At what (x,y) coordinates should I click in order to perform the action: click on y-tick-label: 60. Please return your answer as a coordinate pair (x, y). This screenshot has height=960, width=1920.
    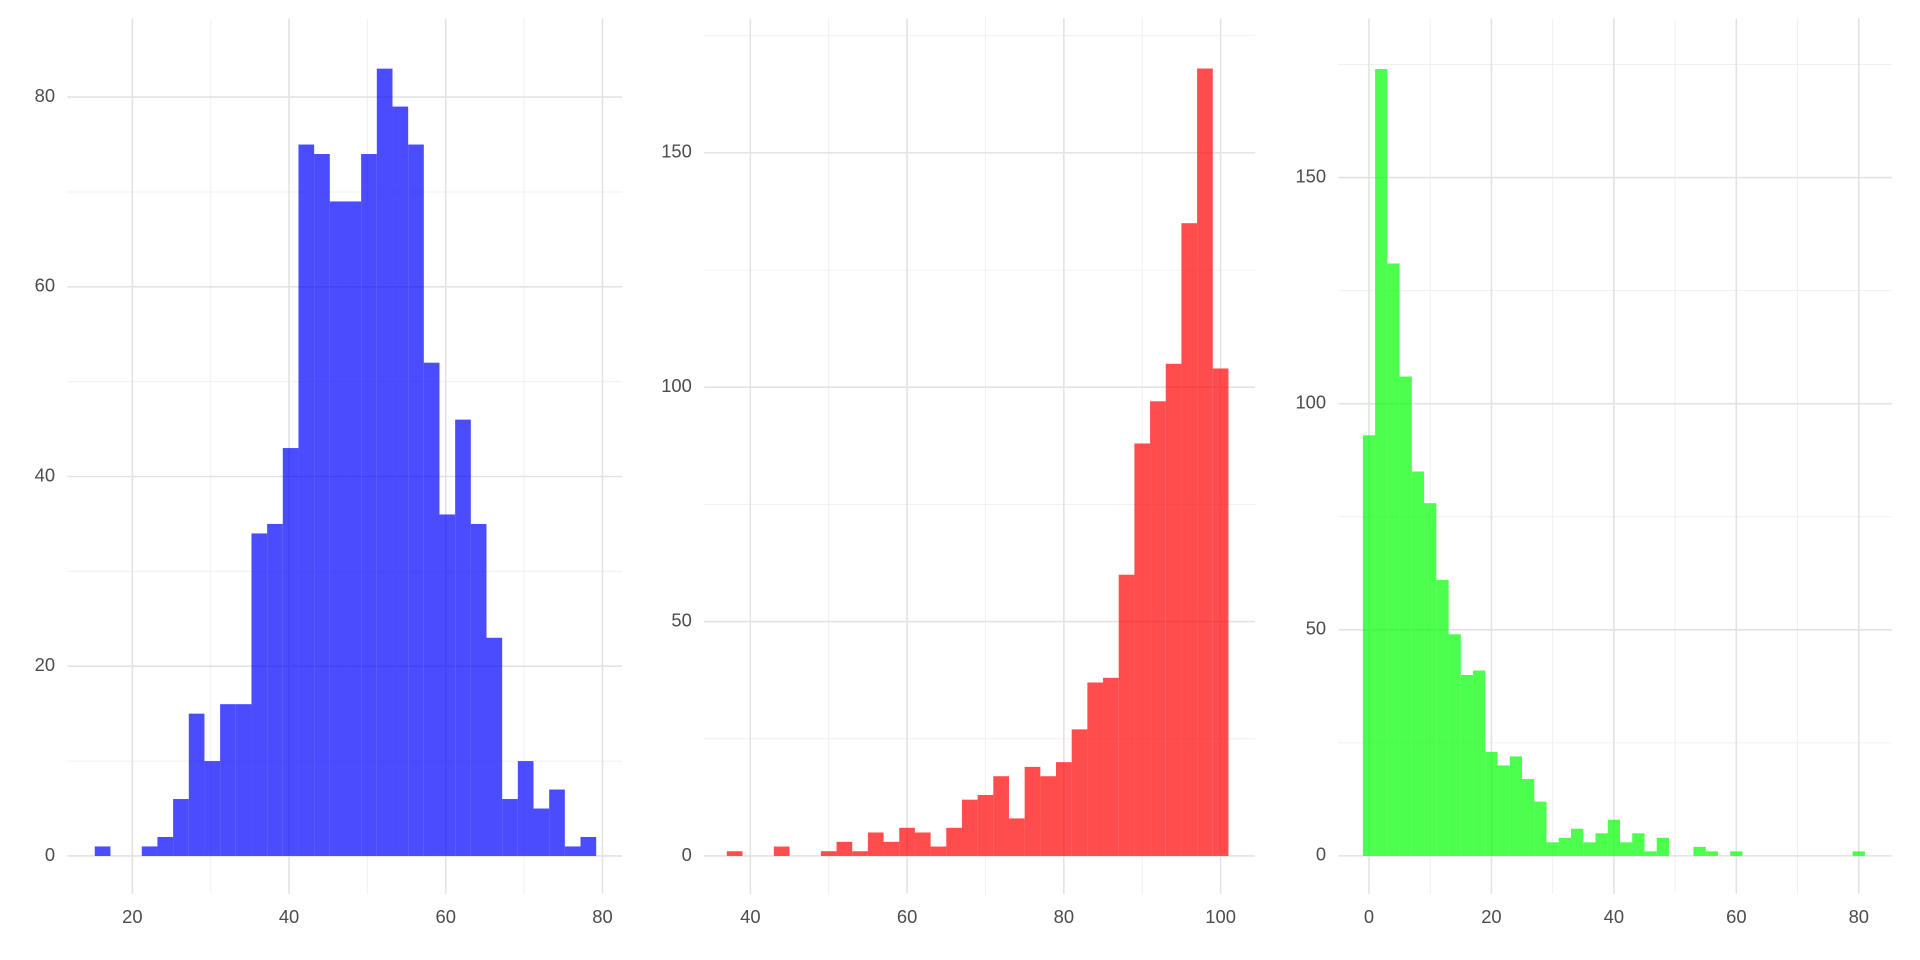
    Looking at the image, I should click on (45, 285).